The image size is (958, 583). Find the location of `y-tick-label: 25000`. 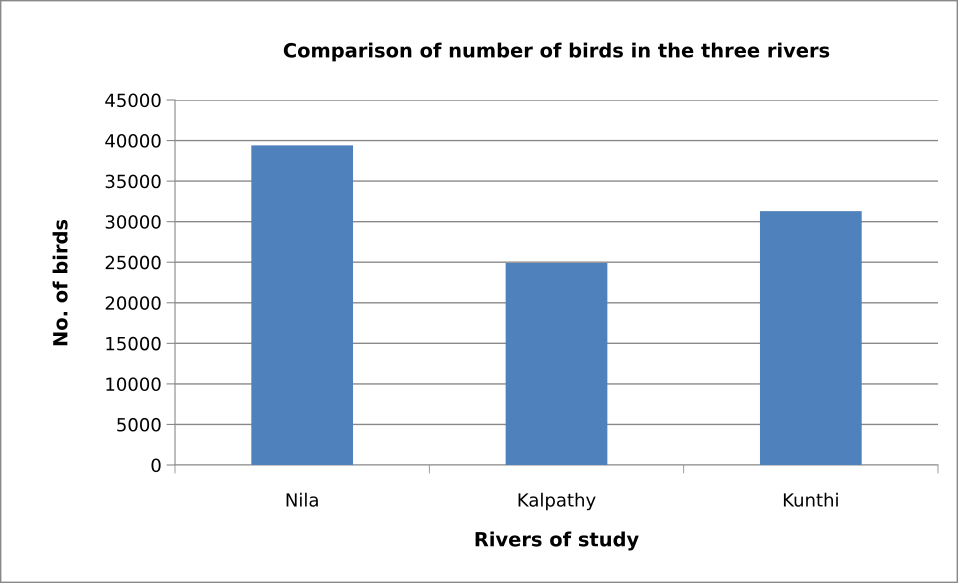

y-tick-label: 25000 is located at coordinates (133, 263).